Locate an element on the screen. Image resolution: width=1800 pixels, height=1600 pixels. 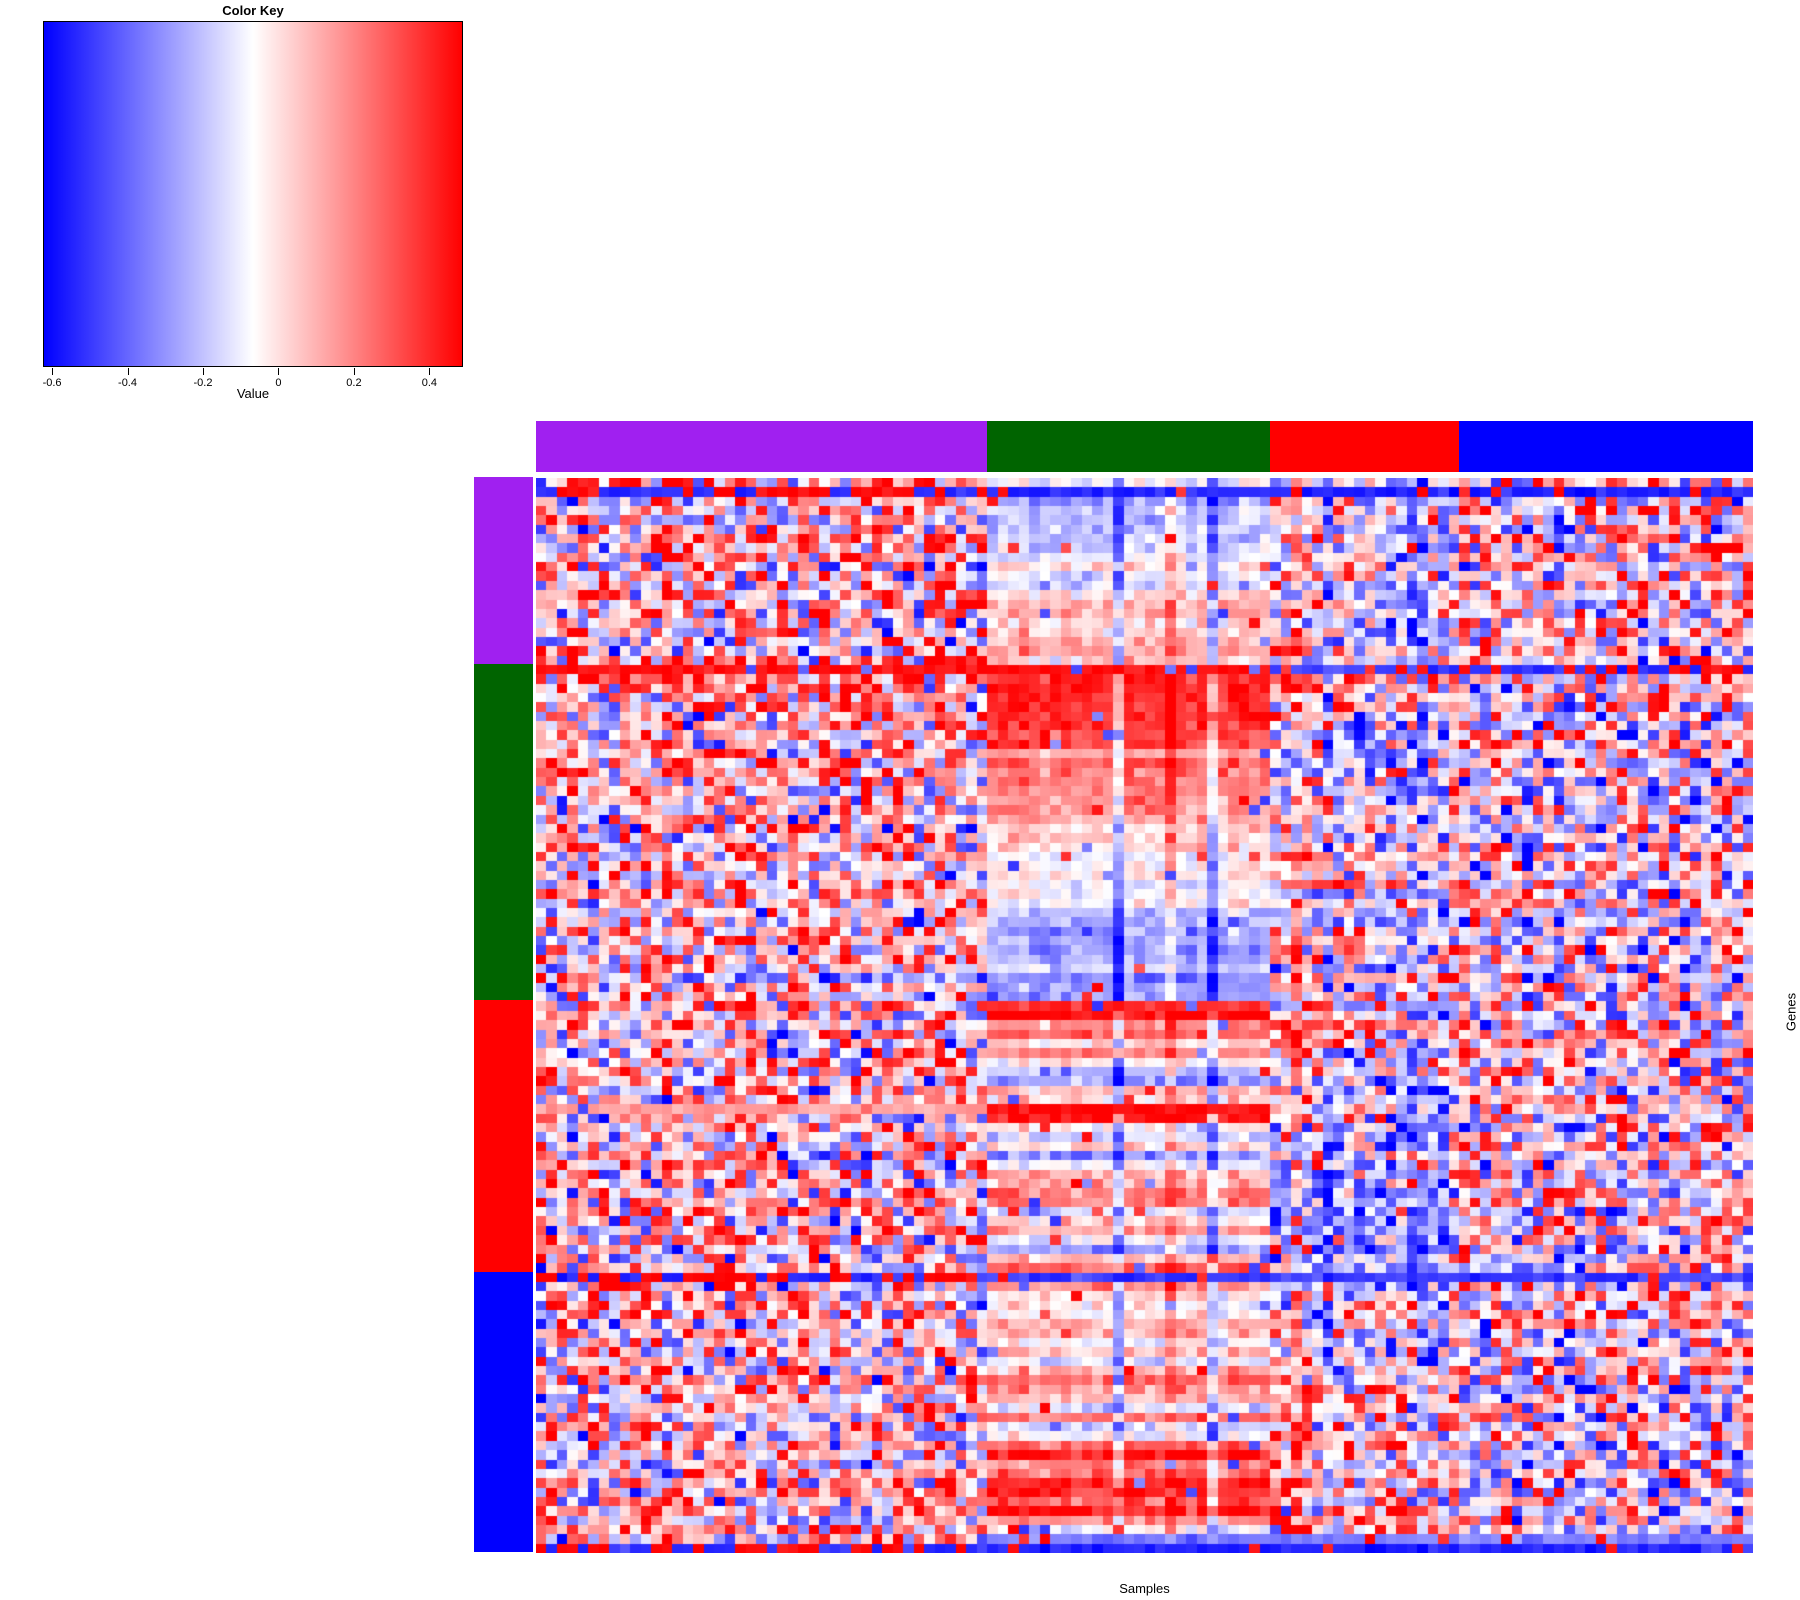
x-axis-label: Samples is located at coordinates (1144, 1588).